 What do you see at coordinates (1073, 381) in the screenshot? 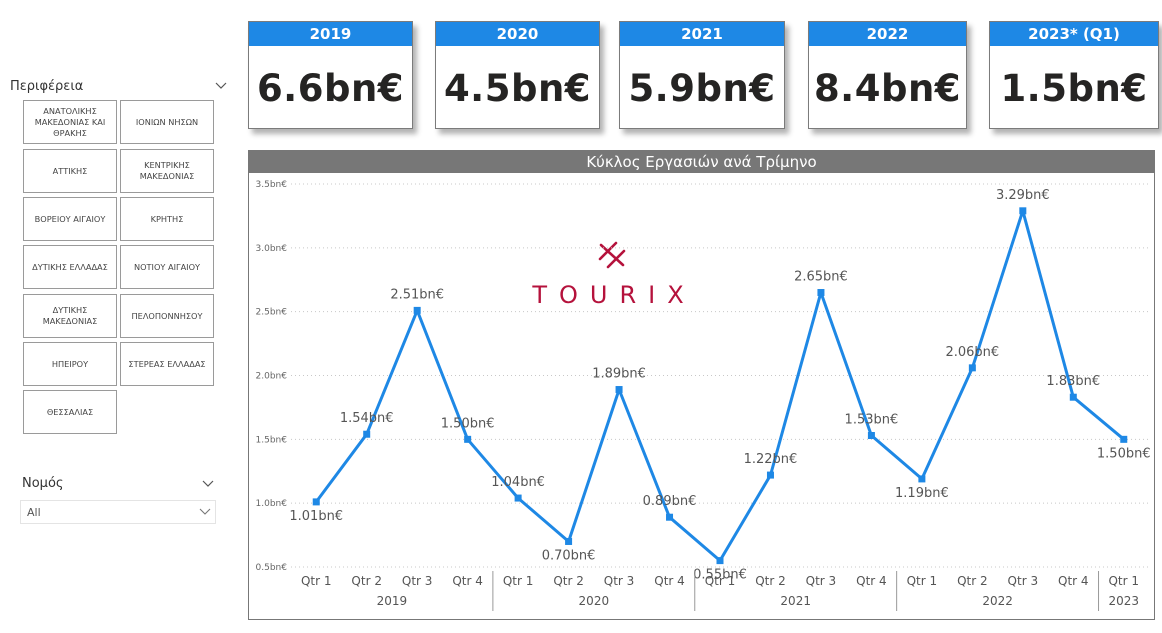
I see `data-label: 1.83bn€` at bounding box center [1073, 381].